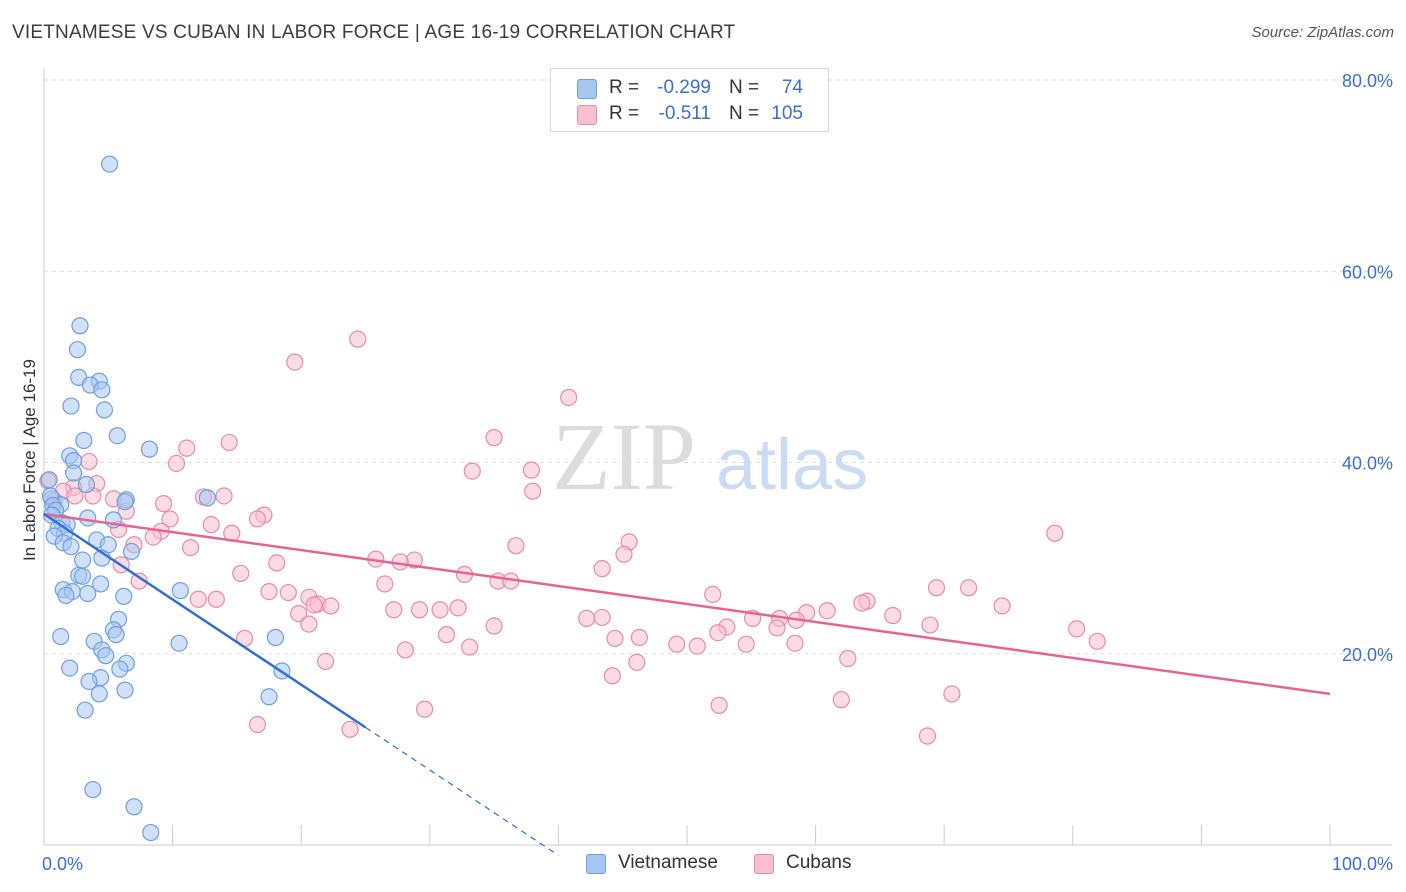  I want to click on source-label: Source: ZipAtlas.com, so click(1322, 32).